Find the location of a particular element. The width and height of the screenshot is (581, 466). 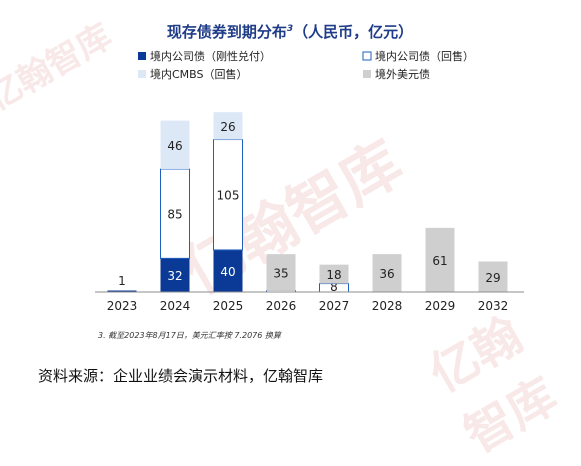

legend-swatch-puttable is located at coordinates (367, 56).